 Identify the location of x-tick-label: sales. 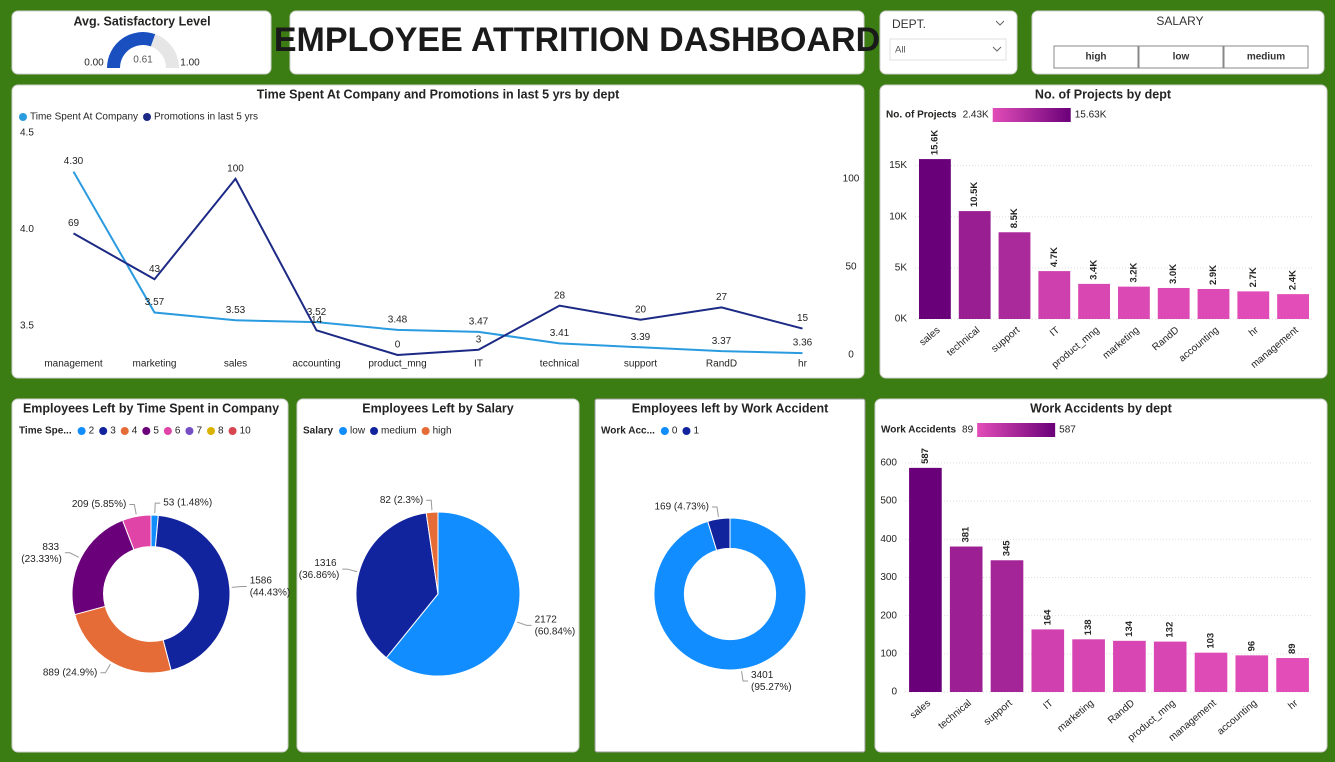
(235, 364).